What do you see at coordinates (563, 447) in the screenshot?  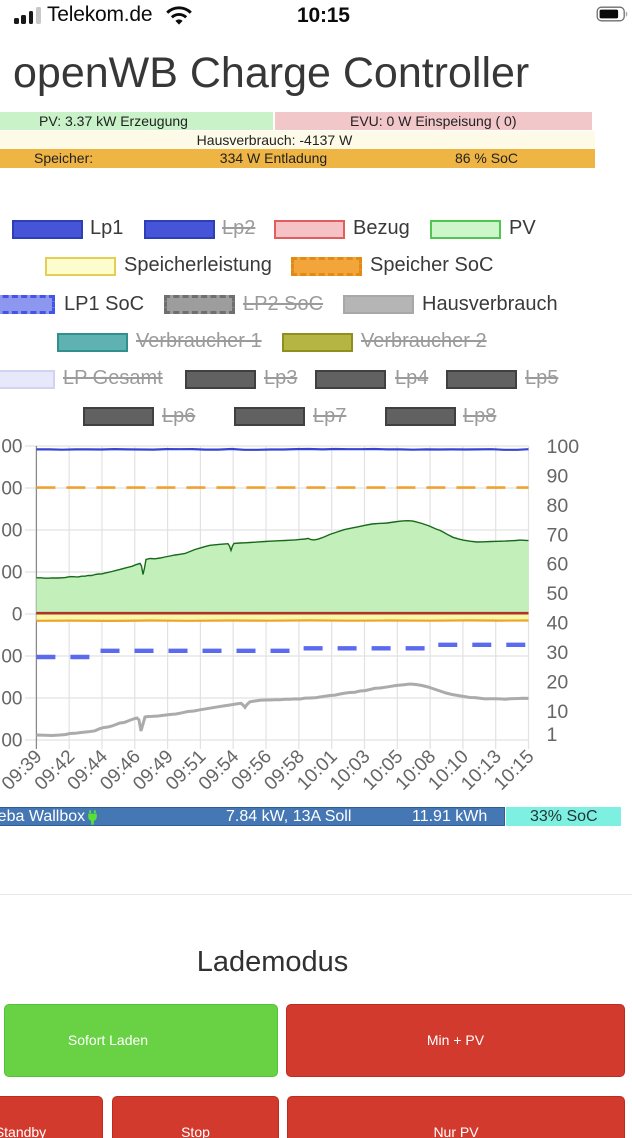 I see `svg-text: 100` at bounding box center [563, 447].